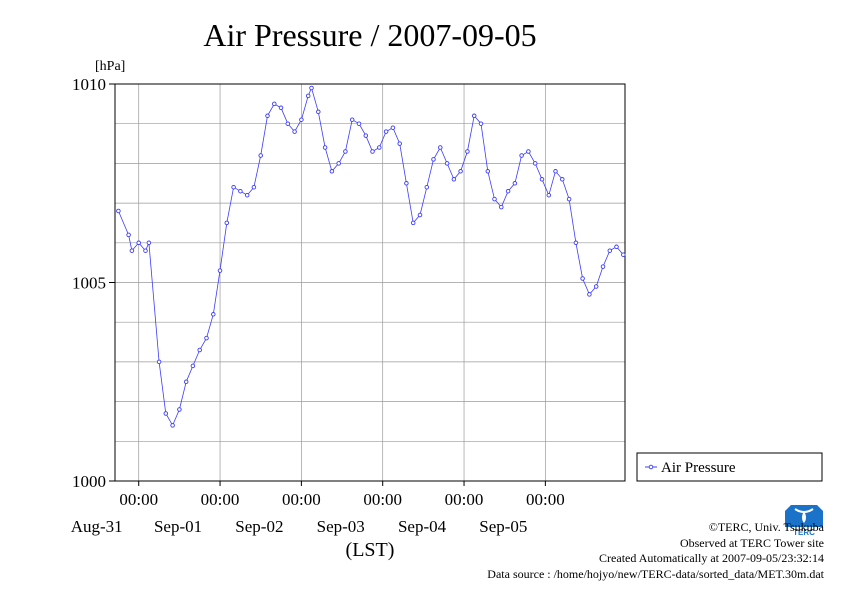 This screenshot has height=595, width=842. Describe the element at coordinates (503, 526) in the screenshot. I see `x-tick-label-date: Sep-05` at that location.